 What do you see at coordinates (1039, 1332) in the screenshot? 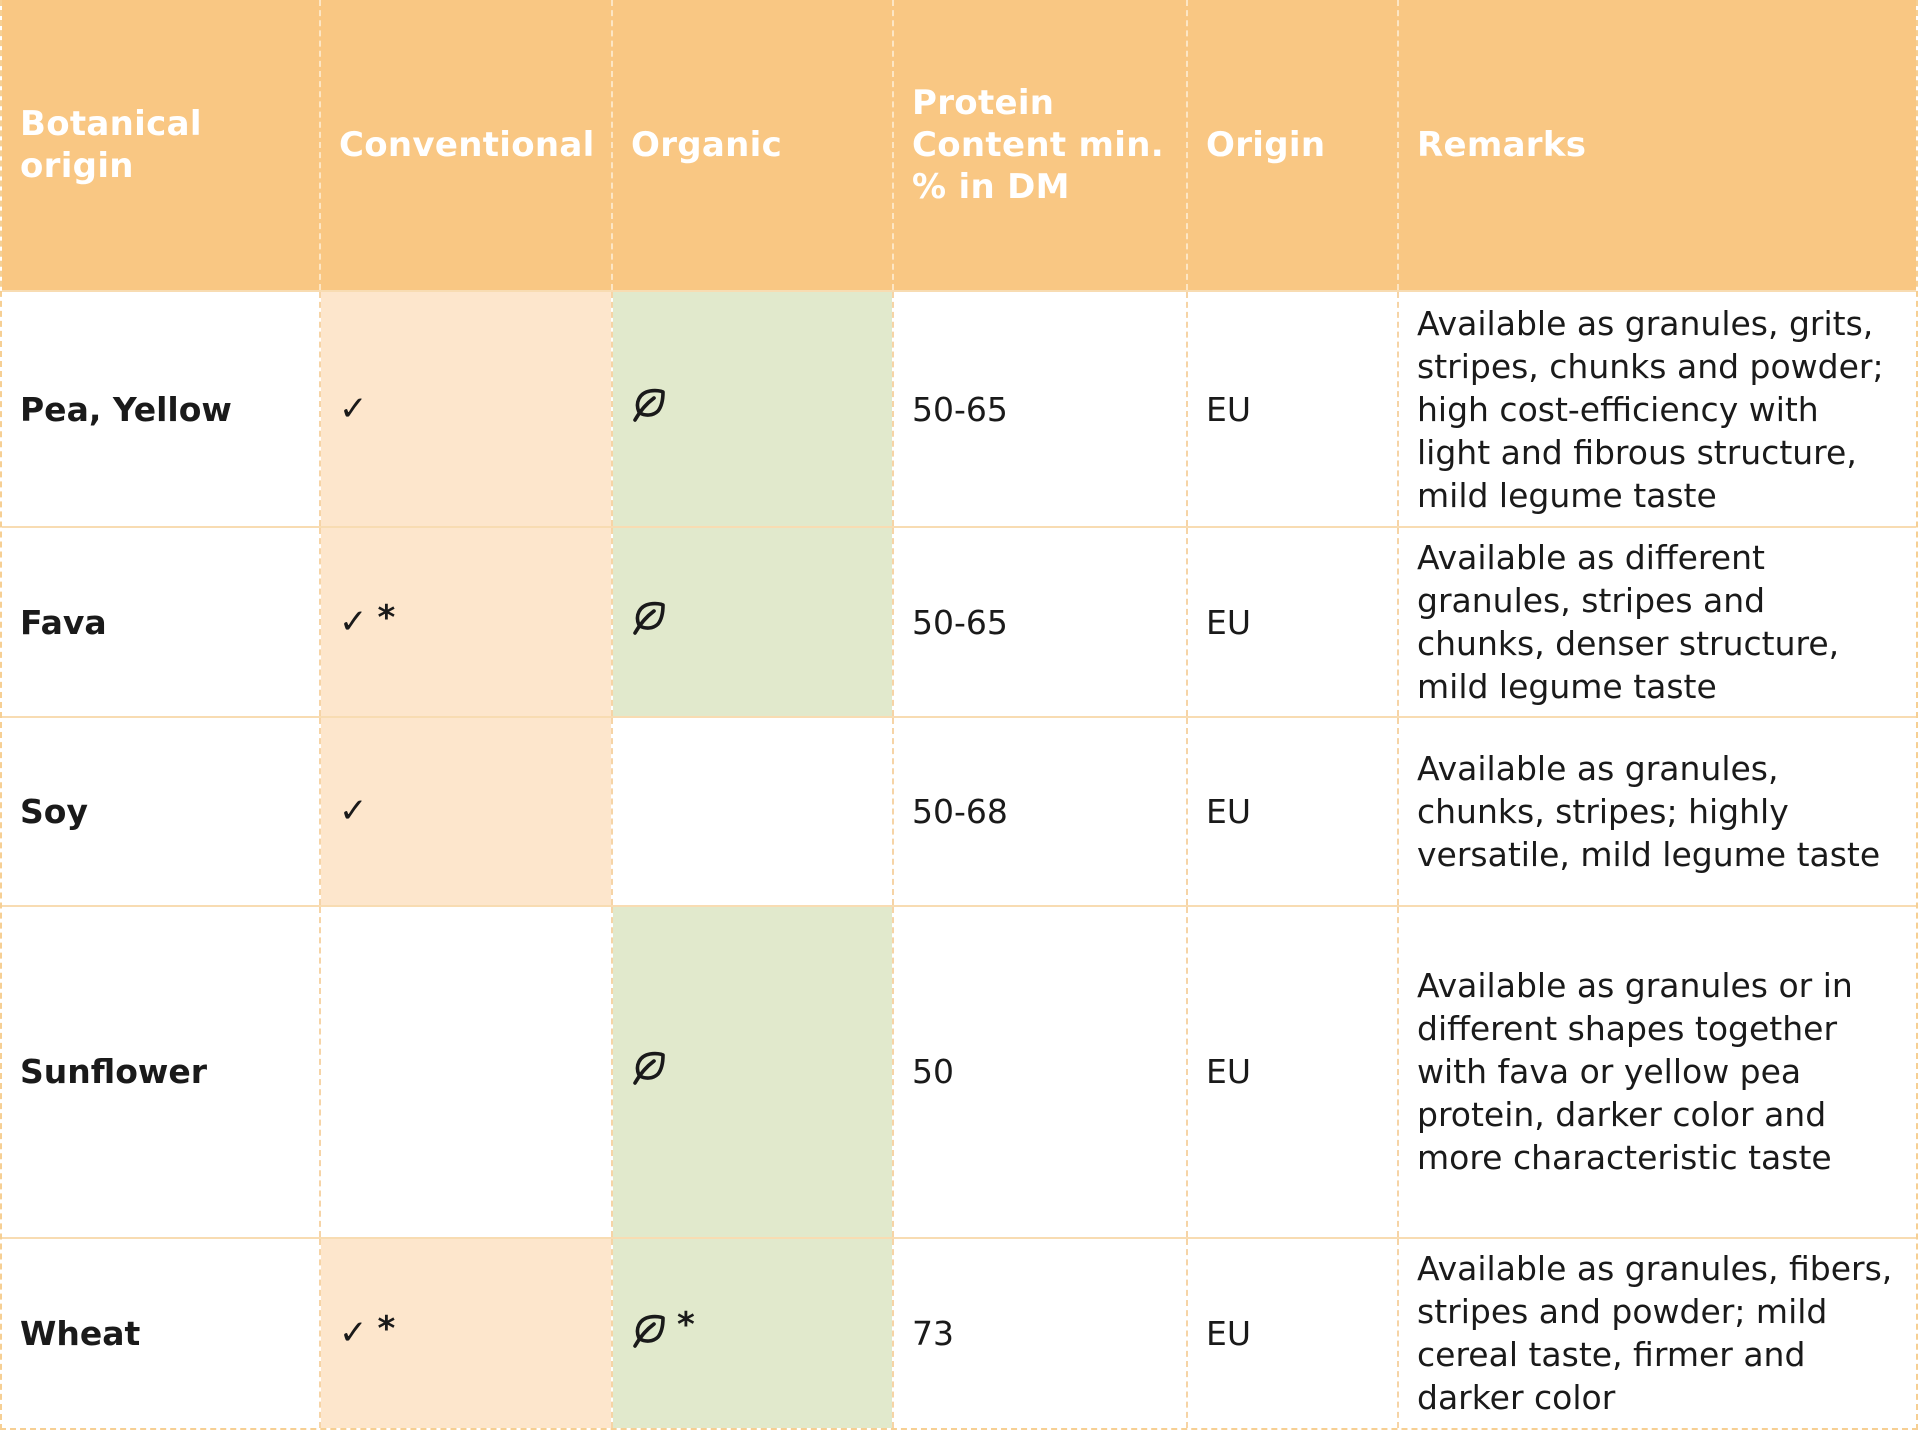
I see `protein-content-cell: 73` at bounding box center [1039, 1332].